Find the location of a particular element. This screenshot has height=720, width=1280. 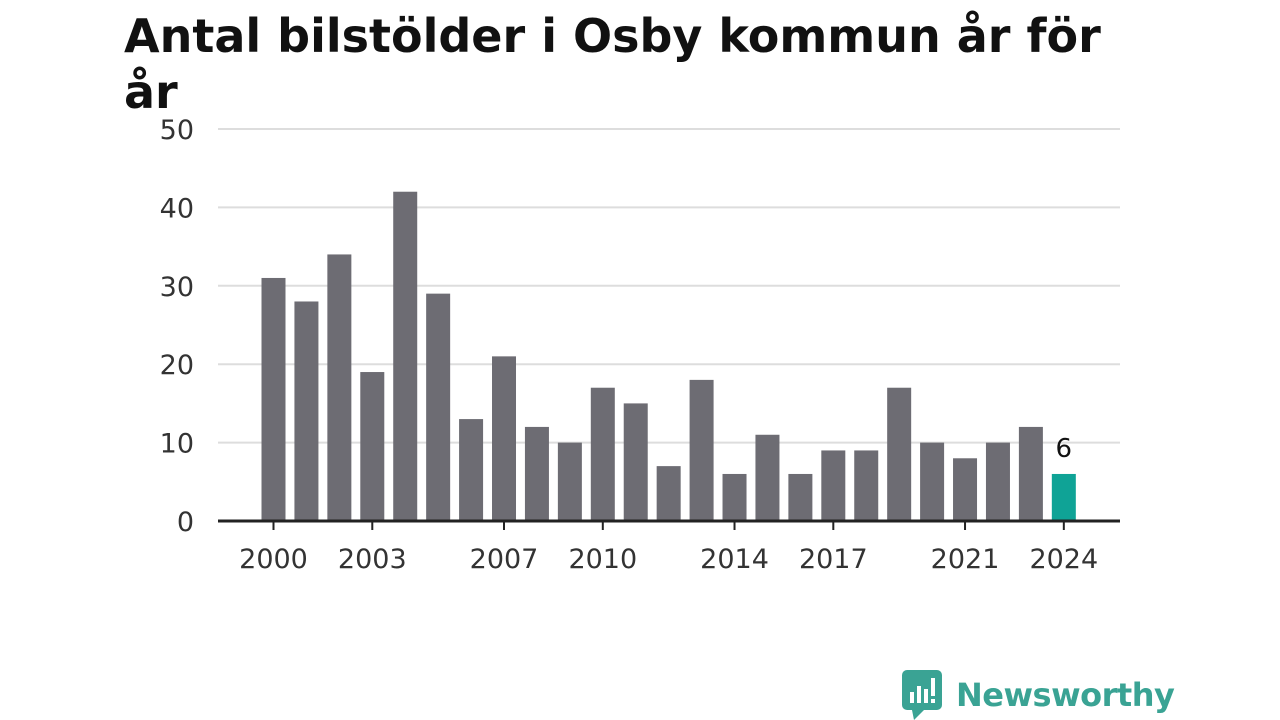

bar-2006 is located at coordinates (471, 470).